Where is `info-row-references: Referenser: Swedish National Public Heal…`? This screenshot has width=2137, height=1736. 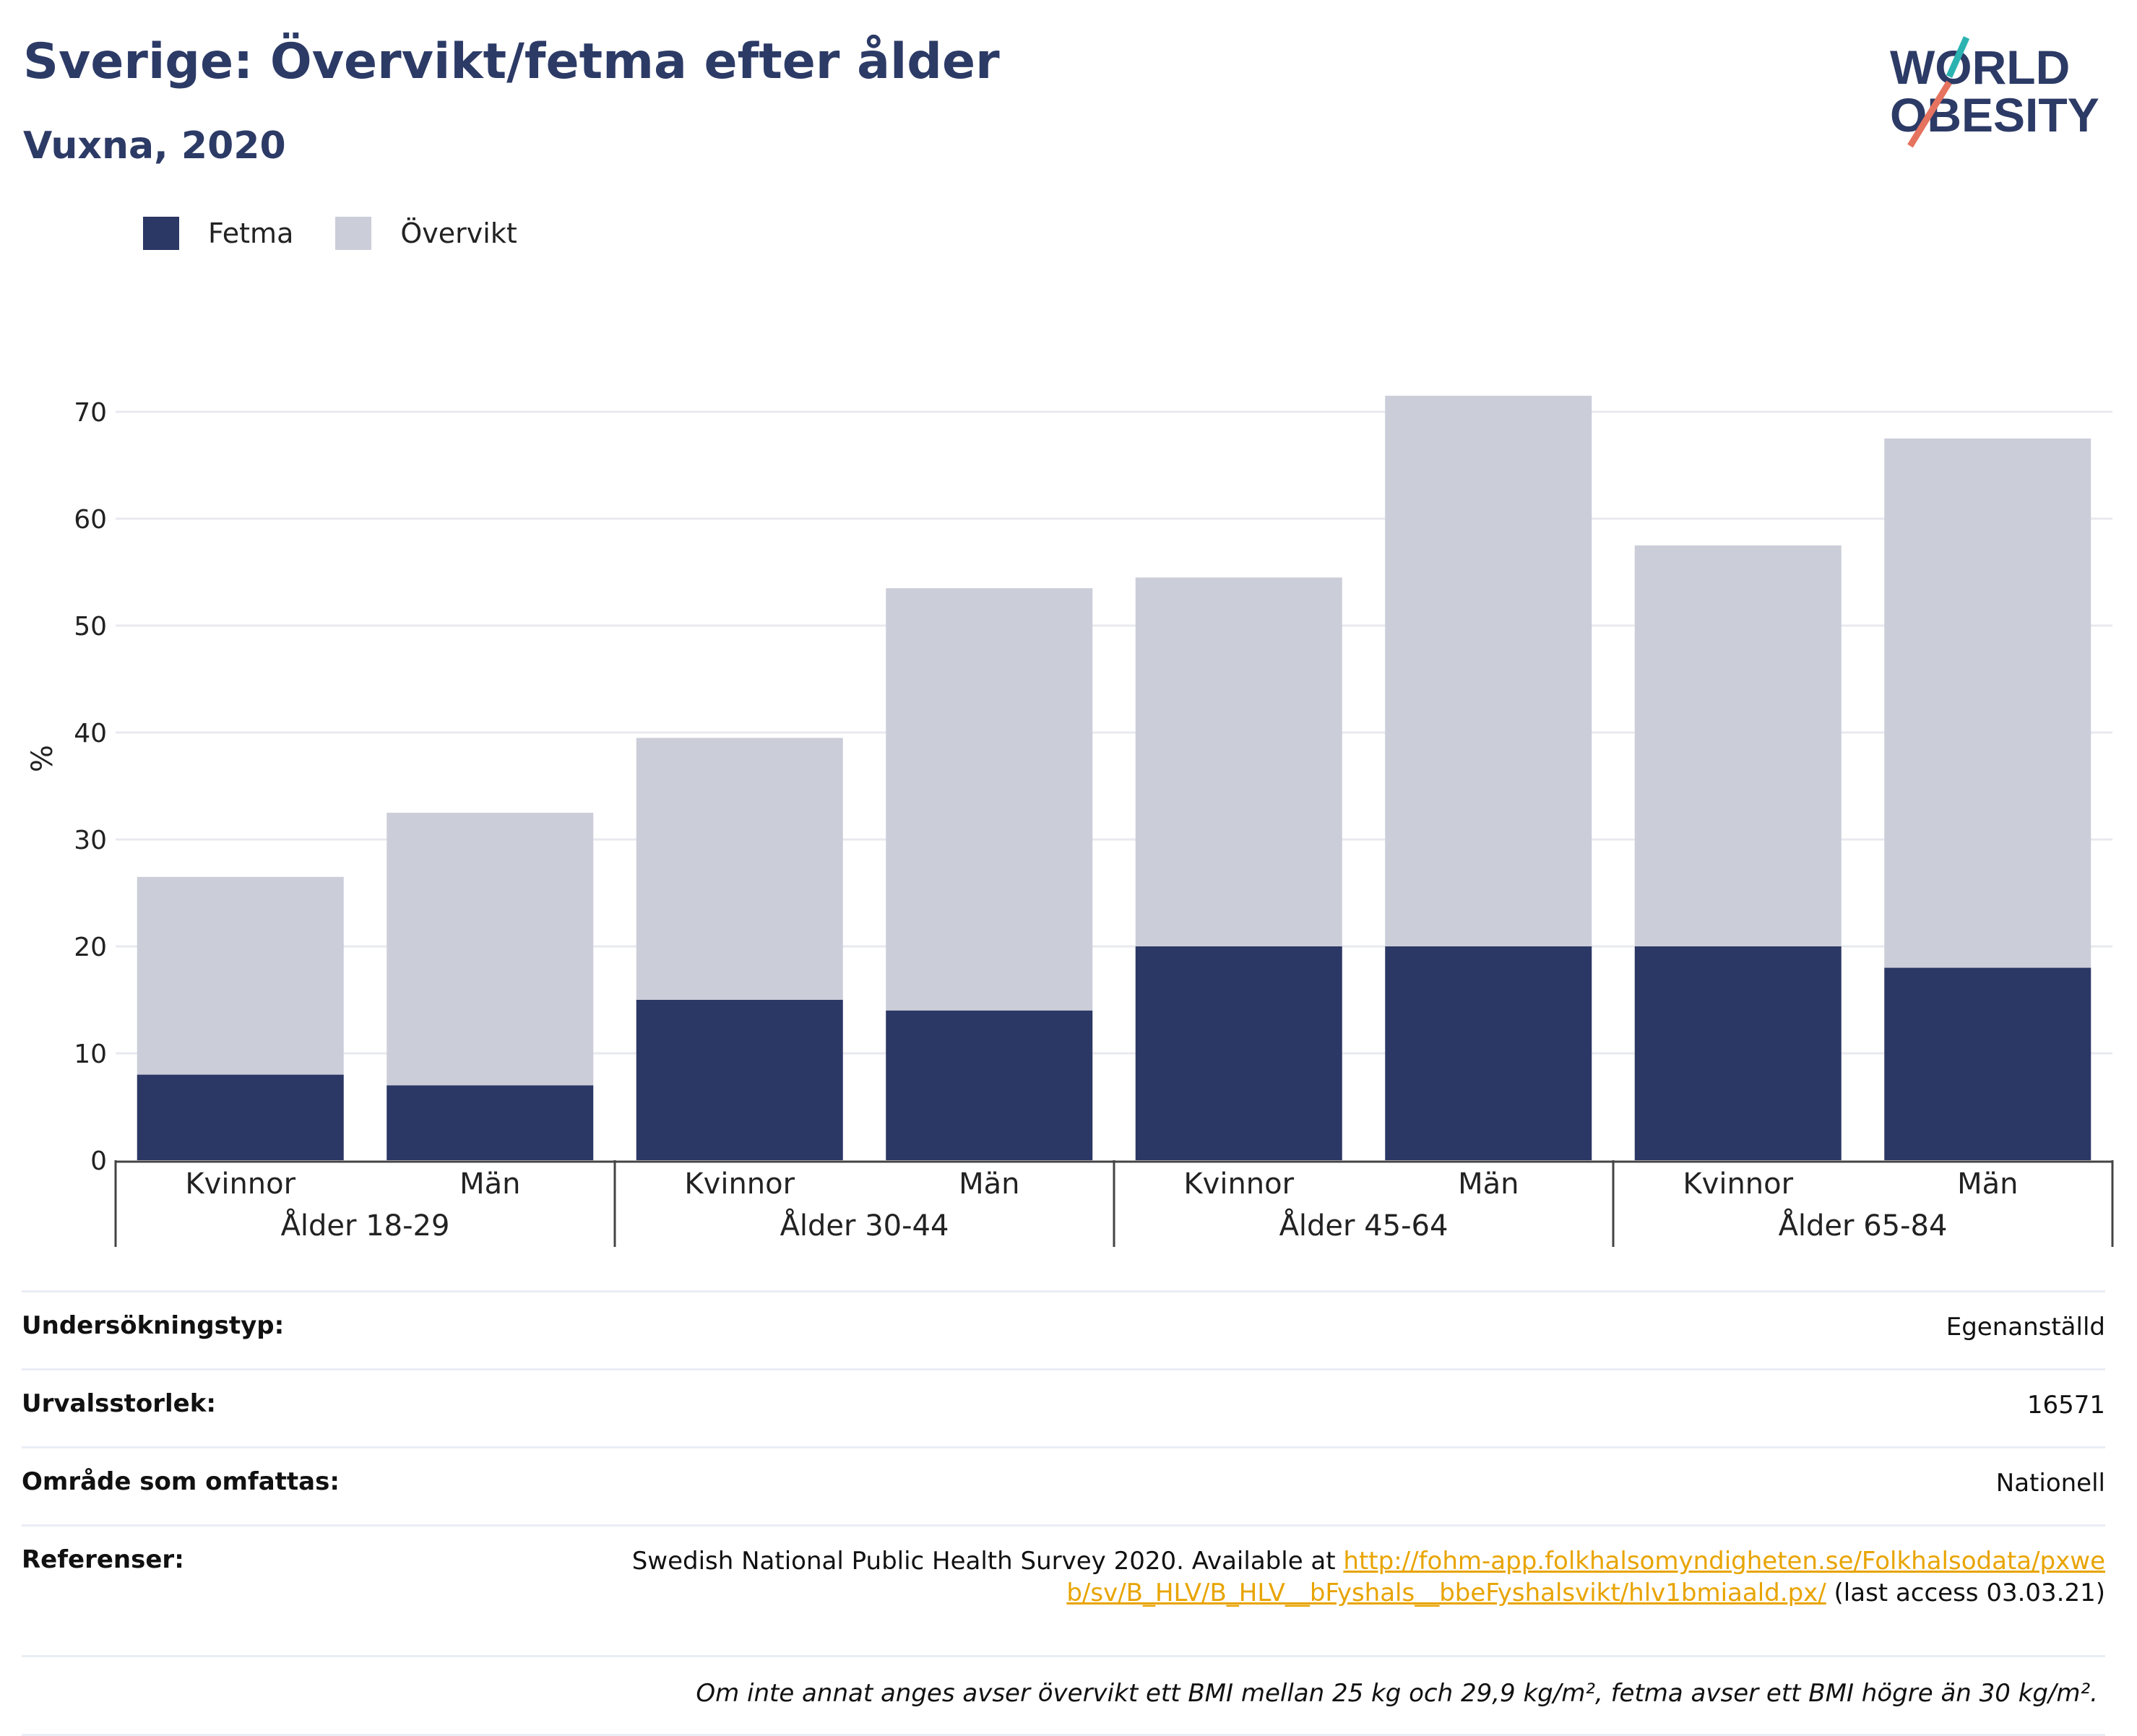
info-row-references: Referenser: Swedish National Public Heal… is located at coordinates (1063, 1589).